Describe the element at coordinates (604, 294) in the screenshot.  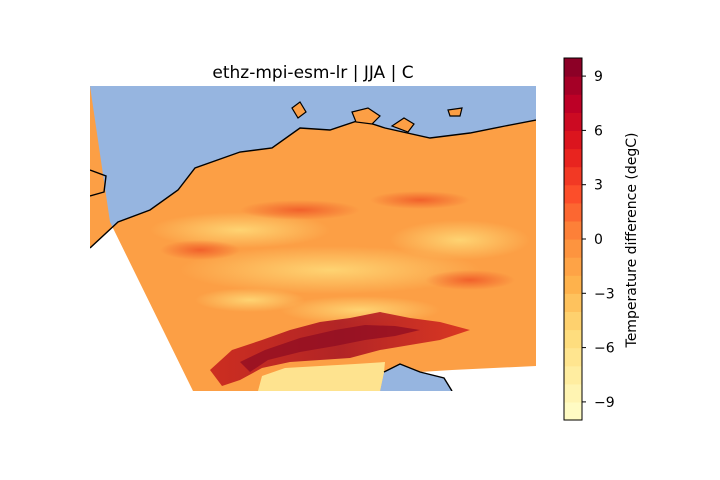
I see `colorbar-tick-label: −3` at that location.